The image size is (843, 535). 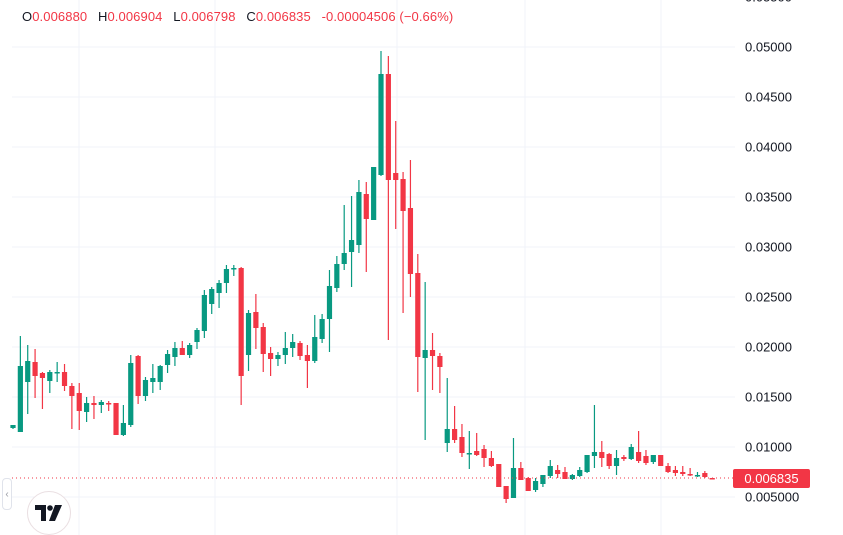 I want to click on high-value: 0.006904, so click(x=135, y=16).